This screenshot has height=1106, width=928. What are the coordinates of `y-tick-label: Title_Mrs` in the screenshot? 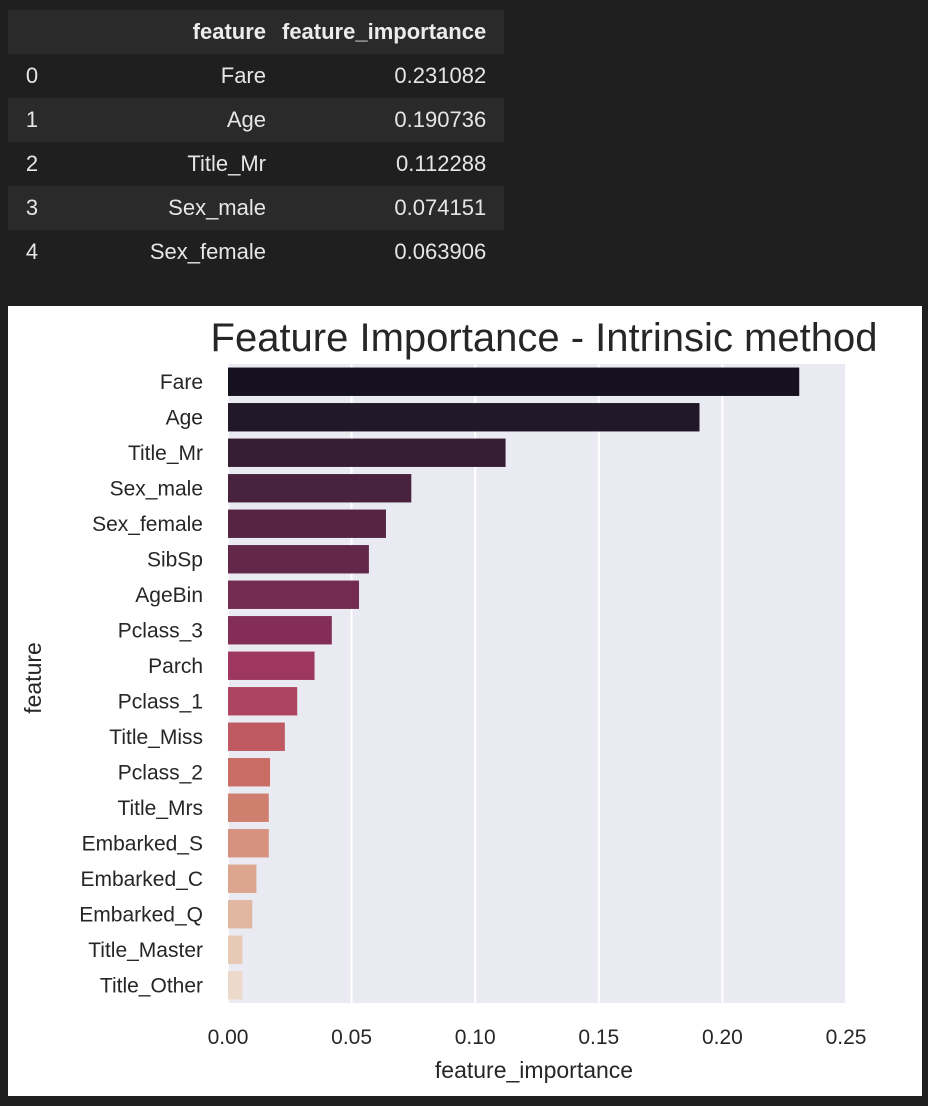 It's located at (160, 808).